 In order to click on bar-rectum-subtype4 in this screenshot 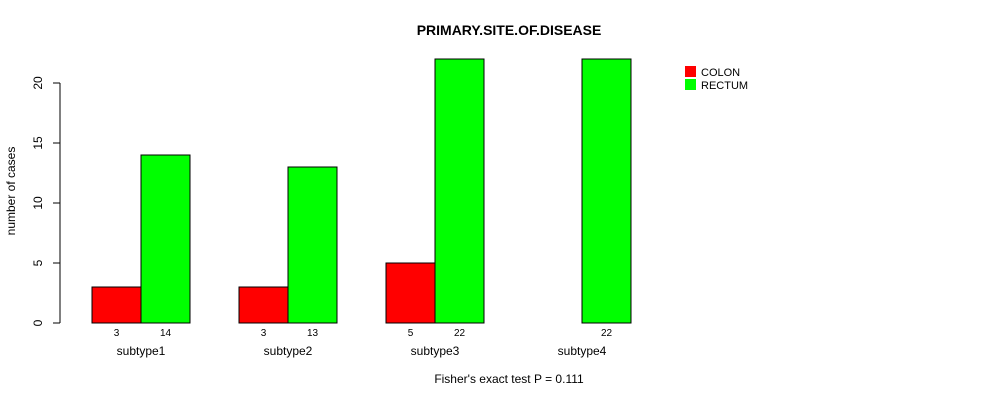, I will do `click(606, 191)`.